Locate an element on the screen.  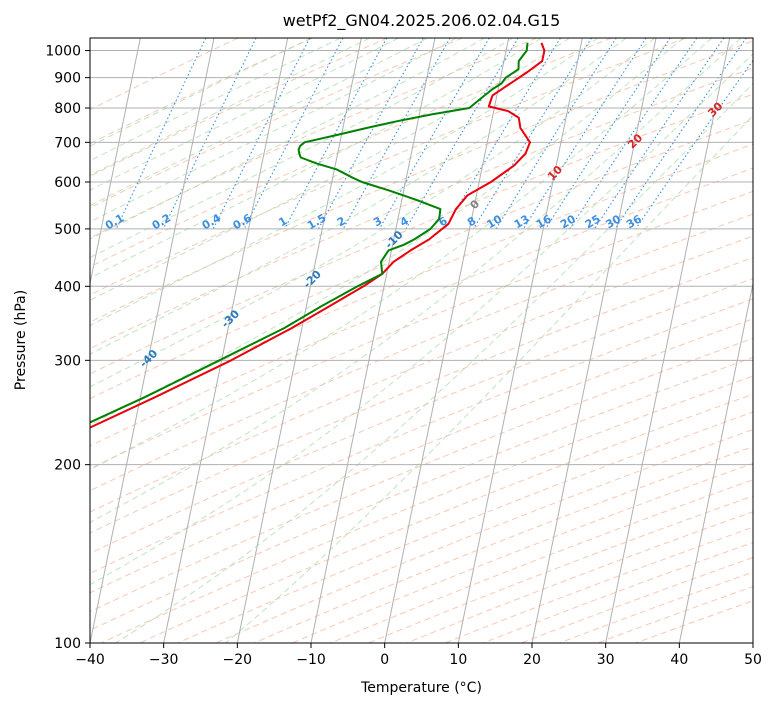
mixing-ratio-label: 1 is located at coordinates (282, 221).